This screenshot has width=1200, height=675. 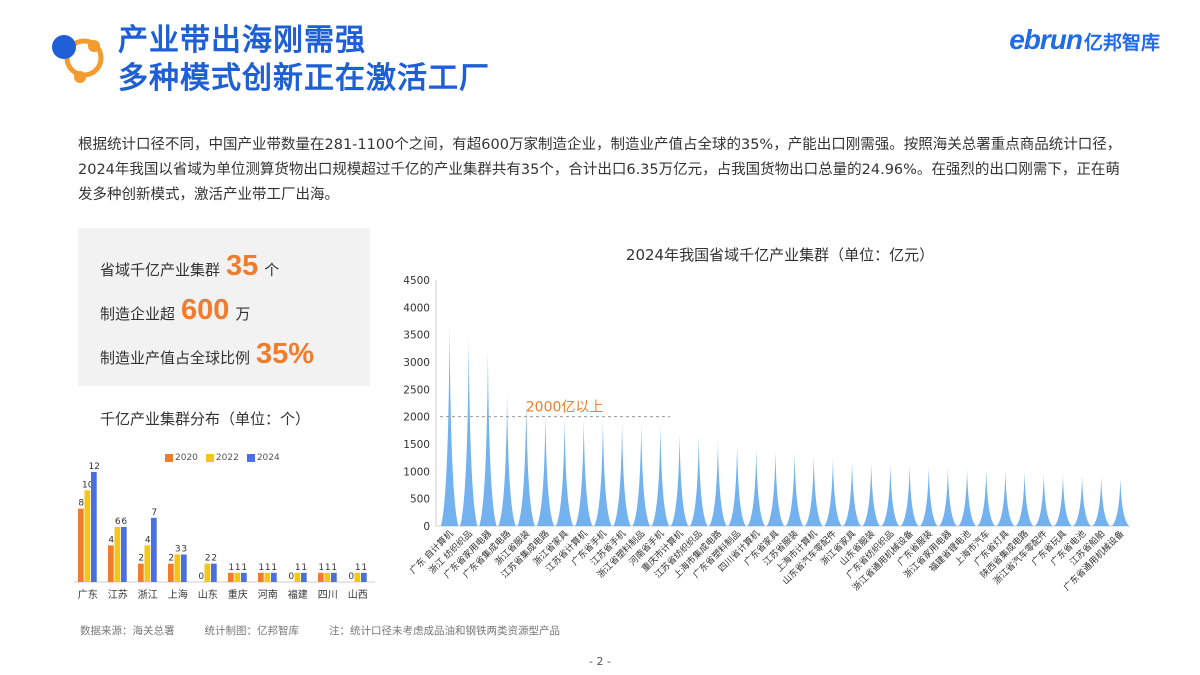 I want to click on legend-label: 2020, so click(x=186, y=458).